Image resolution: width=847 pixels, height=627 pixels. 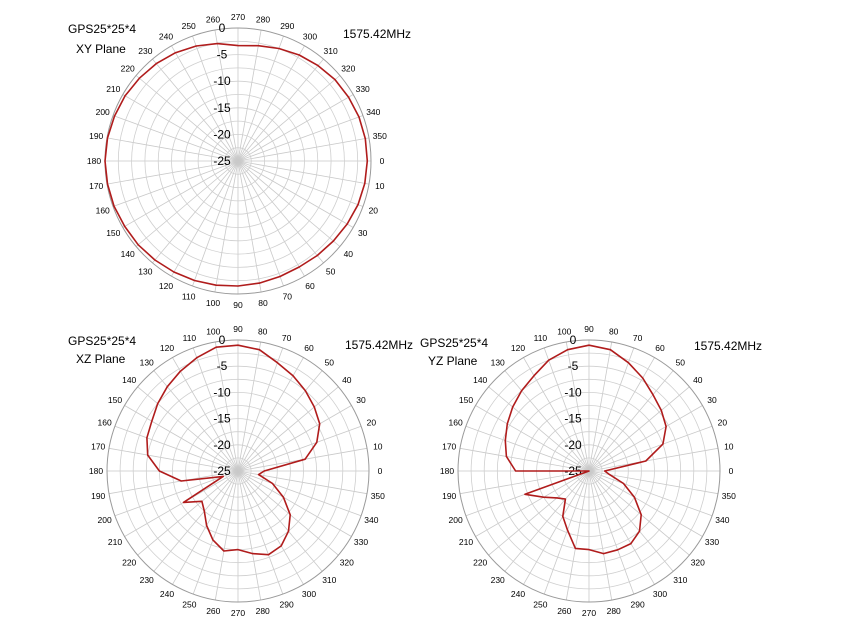 What do you see at coordinates (361, 542) in the screenshot?
I see `angle-tick-label: 330` at bounding box center [361, 542].